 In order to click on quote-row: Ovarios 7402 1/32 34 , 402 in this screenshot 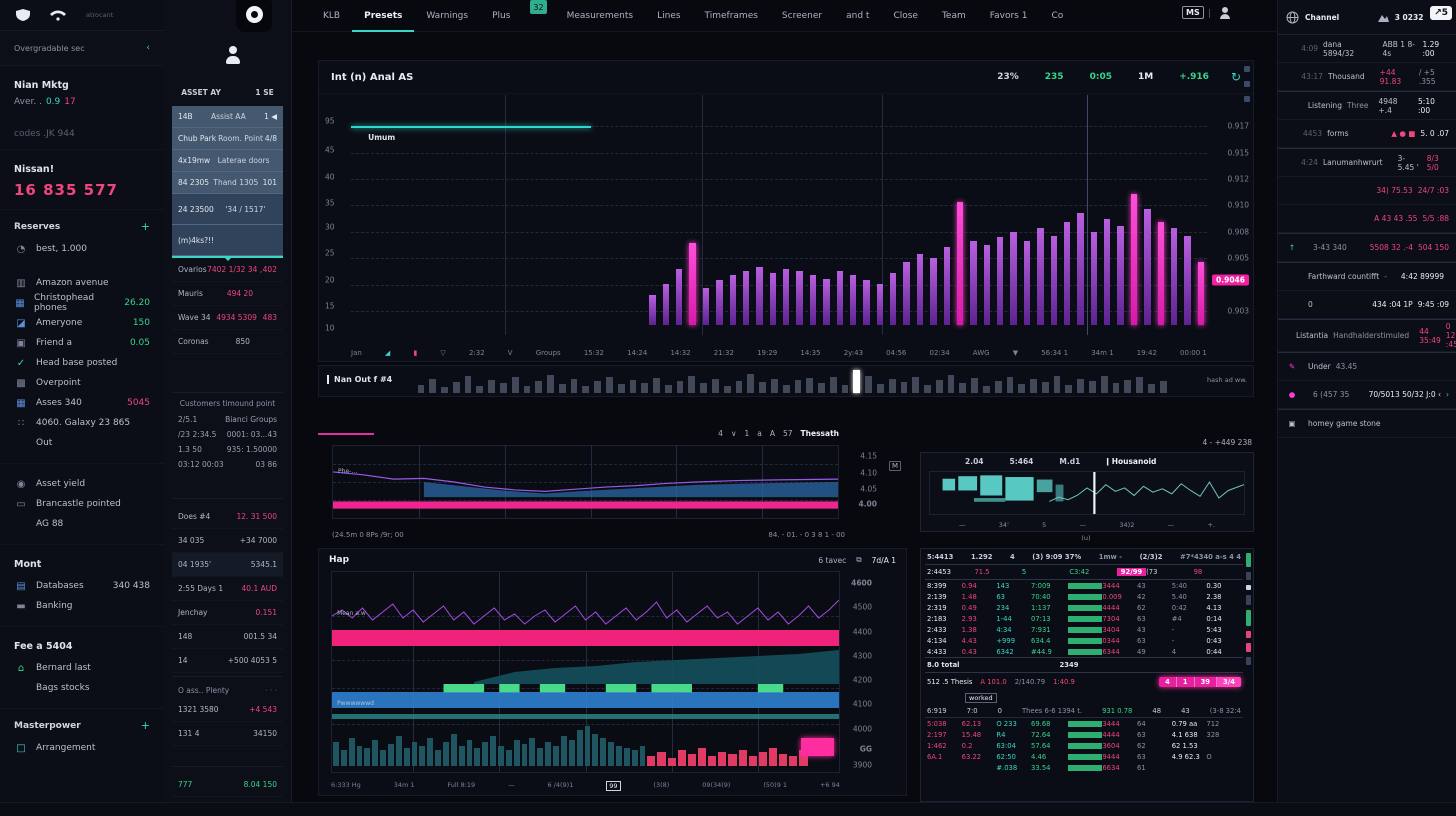, I will do `click(227, 270)`.